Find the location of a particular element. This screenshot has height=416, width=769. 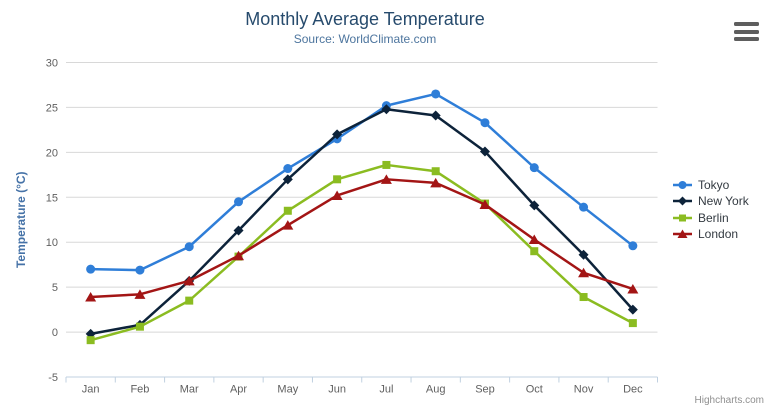

legend-item-new-york: New York is located at coordinates (711, 201).